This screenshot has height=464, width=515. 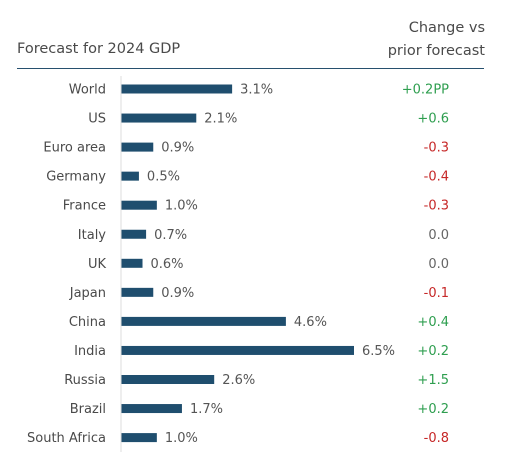 What do you see at coordinates (66, 438) in the screenshot?
I see `category-label: South Africa` at bounding box center [66, 438].